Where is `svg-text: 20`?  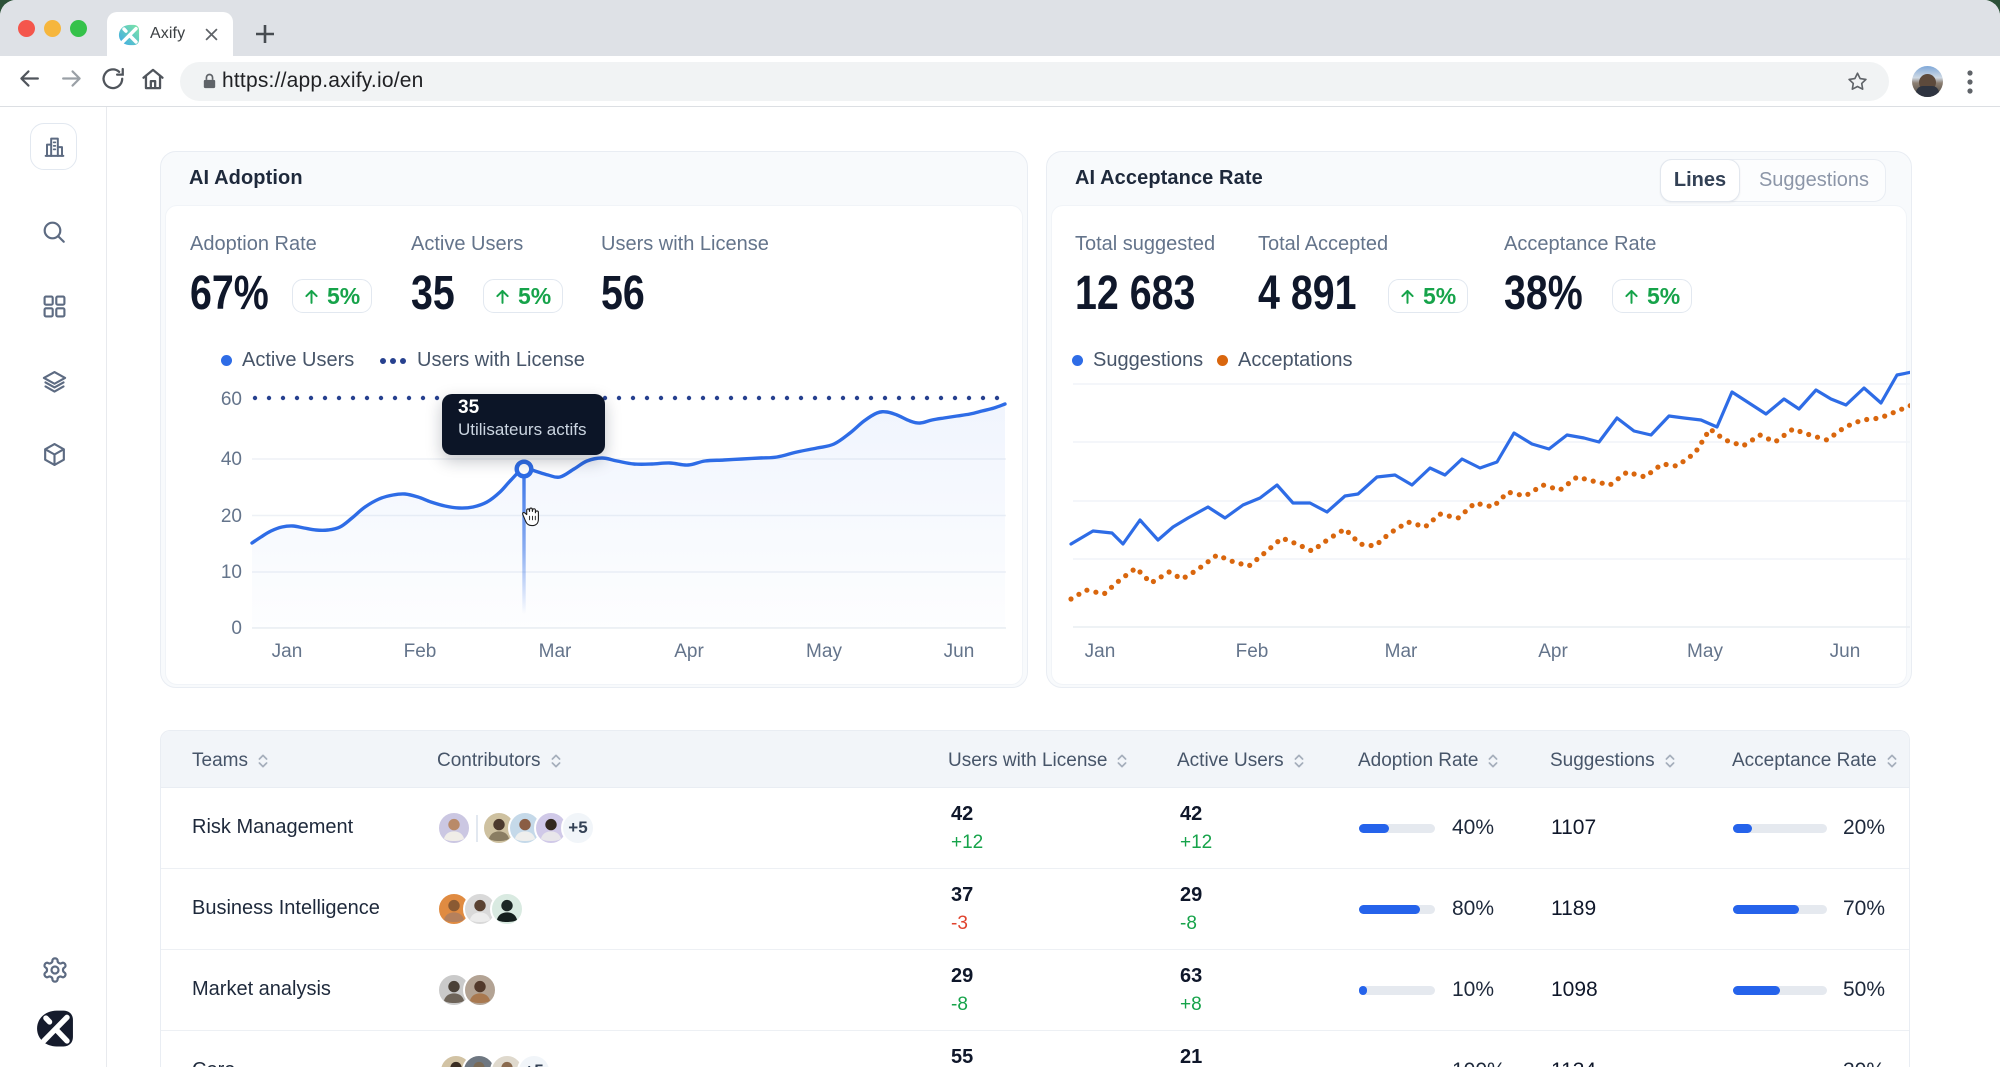 svg-text: 20 is located at coordinates (231, 516).